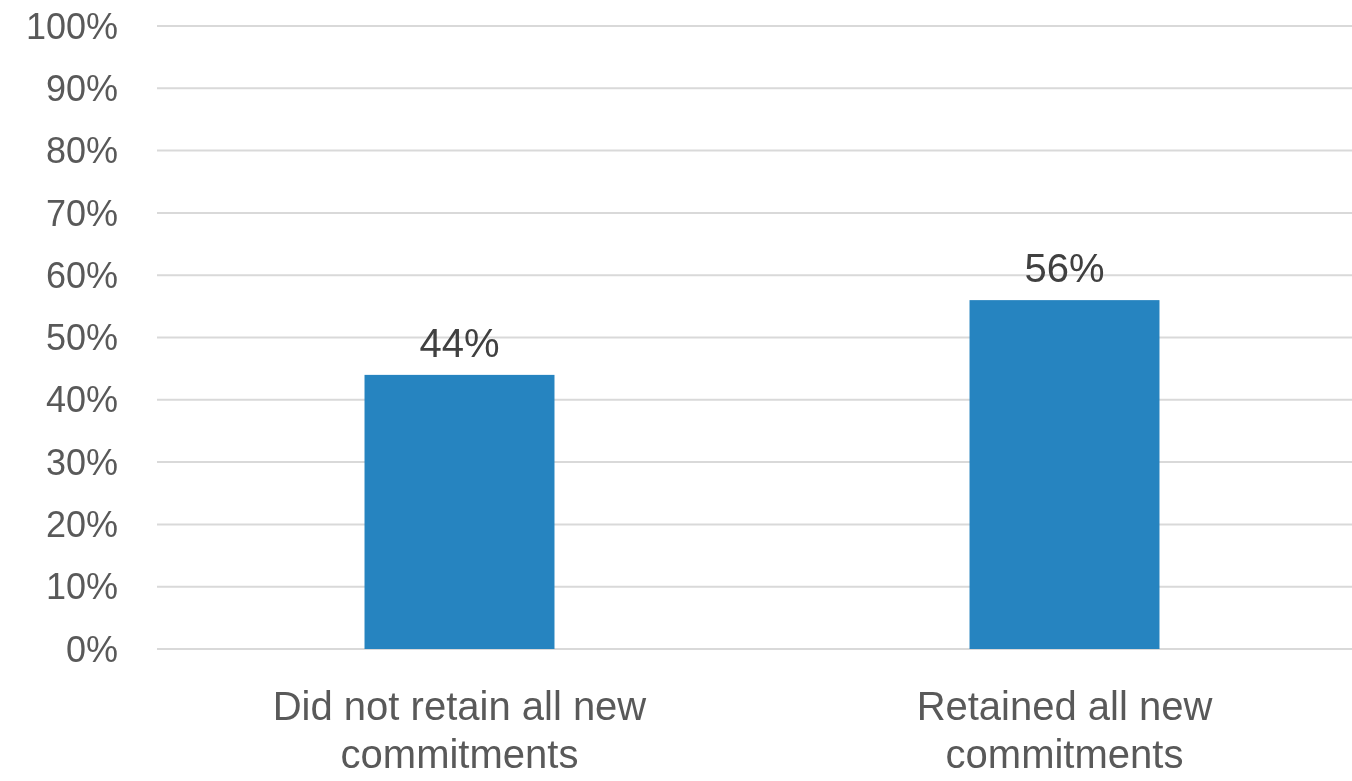 Image resolution: width=1352 pixels, height=781 pixels. What do you see at coordinates (81, 88) in the screenshot?
I see `y-tick-label: 90%` at bounding box center [81, 88].